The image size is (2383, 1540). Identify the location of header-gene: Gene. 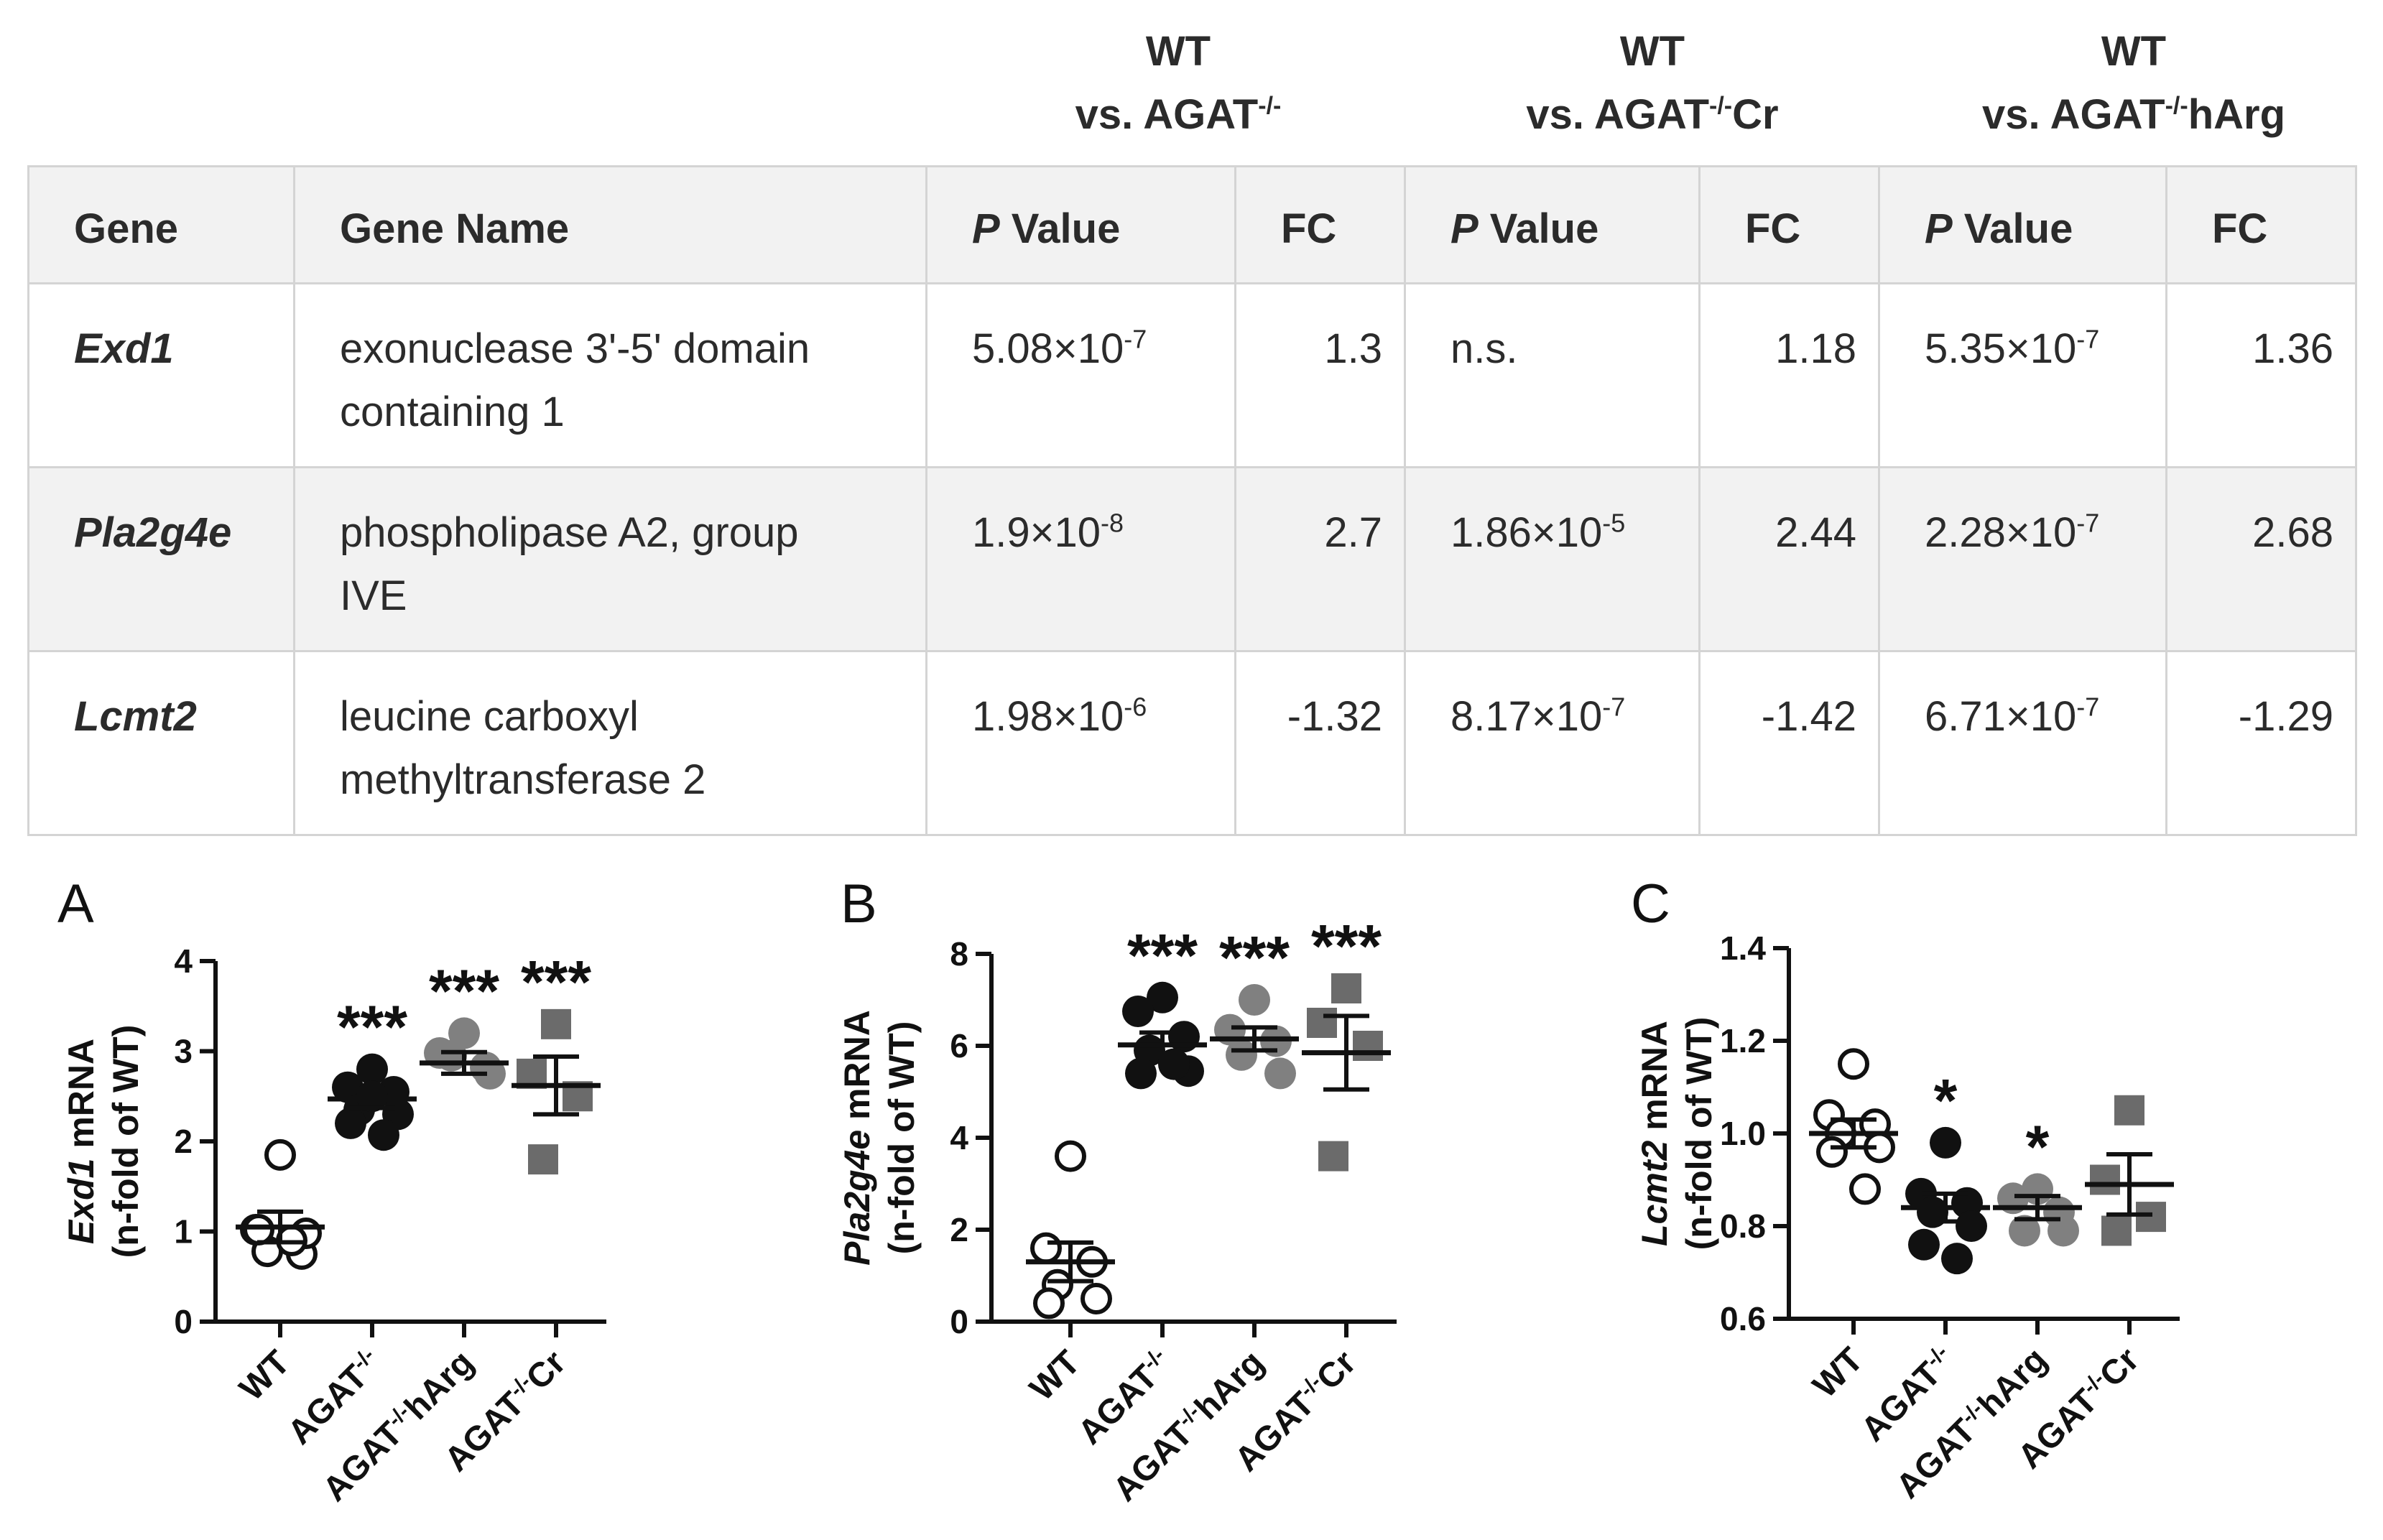
(161, 224).